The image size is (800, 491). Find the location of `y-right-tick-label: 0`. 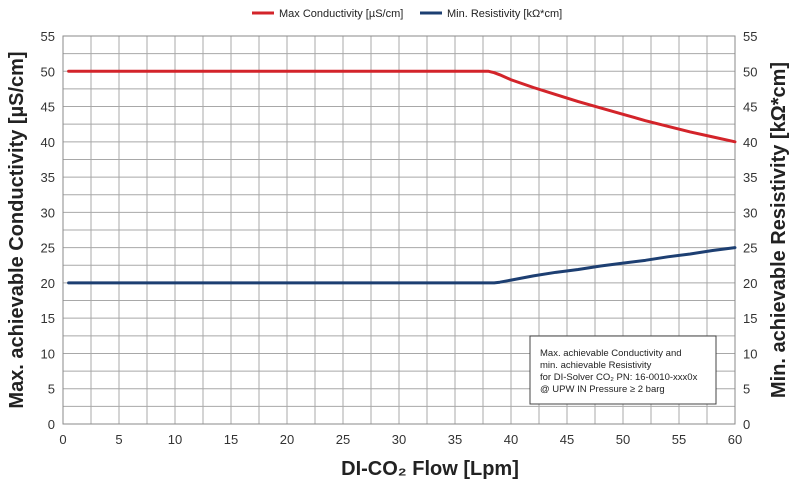

y-right-tick-label: 0 is located at coordinates (746, 424).